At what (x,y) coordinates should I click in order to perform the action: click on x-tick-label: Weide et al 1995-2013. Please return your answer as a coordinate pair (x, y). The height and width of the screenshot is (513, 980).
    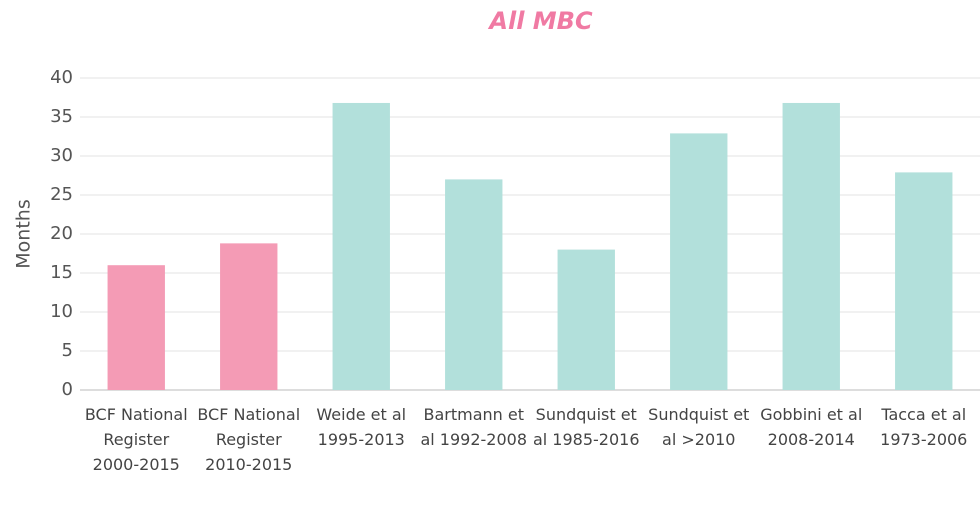
    Looking at the image, I should click on (361, 427).